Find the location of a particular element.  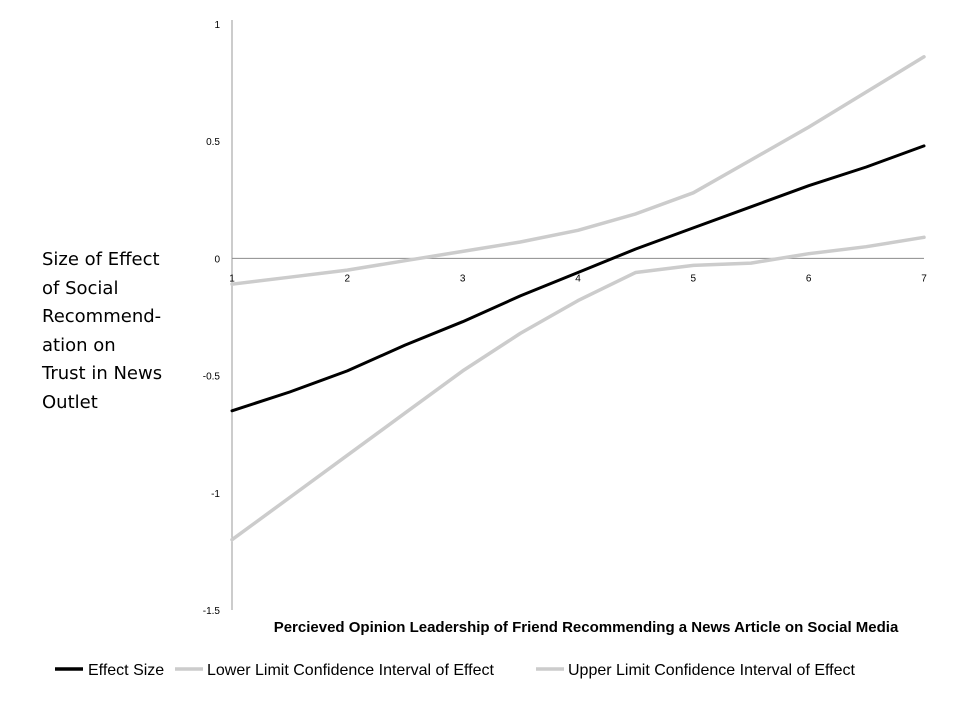

x-tick-label: 5 is located at coordinates (694, 278).